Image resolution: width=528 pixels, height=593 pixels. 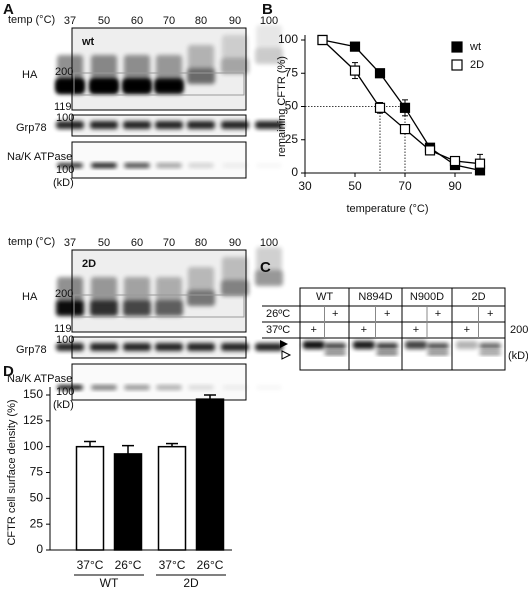 What do you see at coordinates (475, 47) in the screenshot?
I see `legend-label: wt` at bounding box center [475, 47].